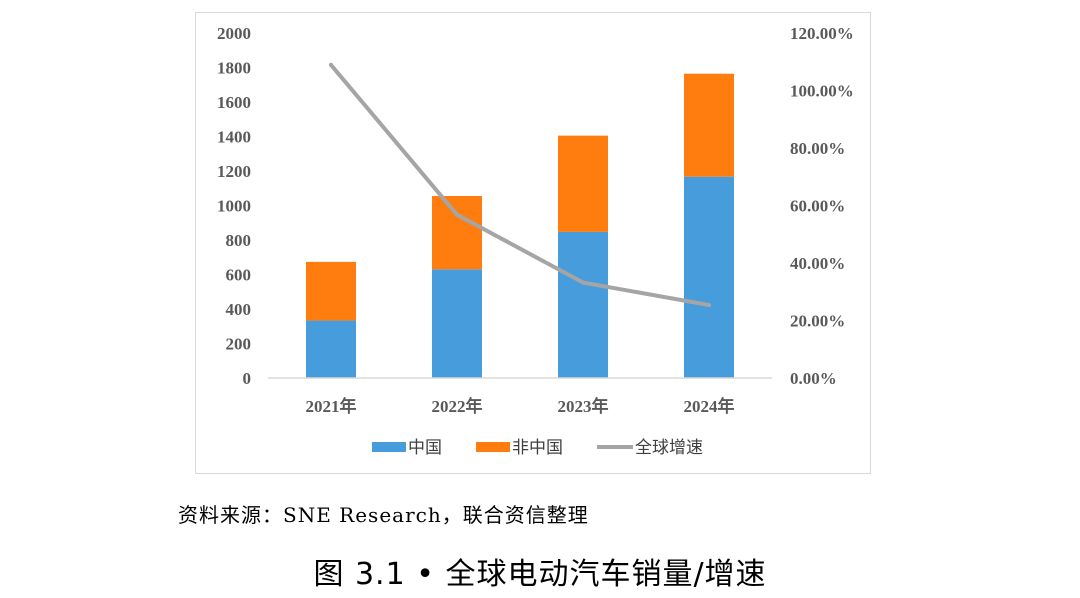 The width and height of the screenshot is (1080, 598). I want to click on figure-caption: 图 3.1 • 全球电动汽车销量/增速, so click(540, 574).